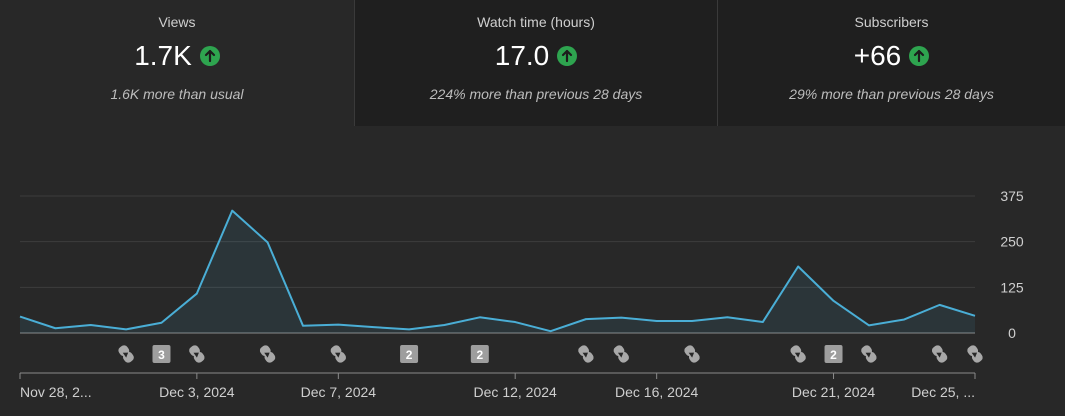 This screenshot has width=1065, height=416. What do you see at coordinates (1012, 242) in the screenshot?
I see `y-tick-label: 250` at bounding box center [1012, 242].